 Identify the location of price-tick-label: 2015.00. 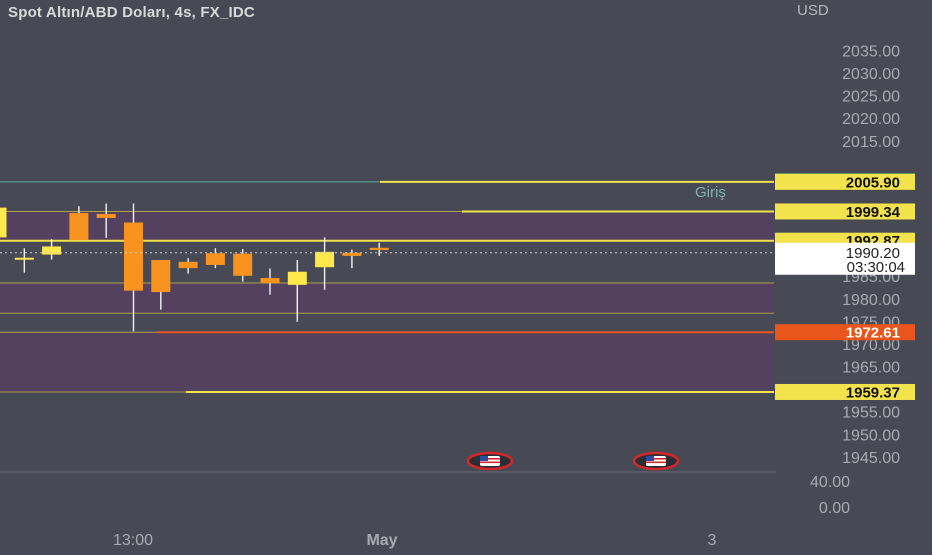
(871, 142).